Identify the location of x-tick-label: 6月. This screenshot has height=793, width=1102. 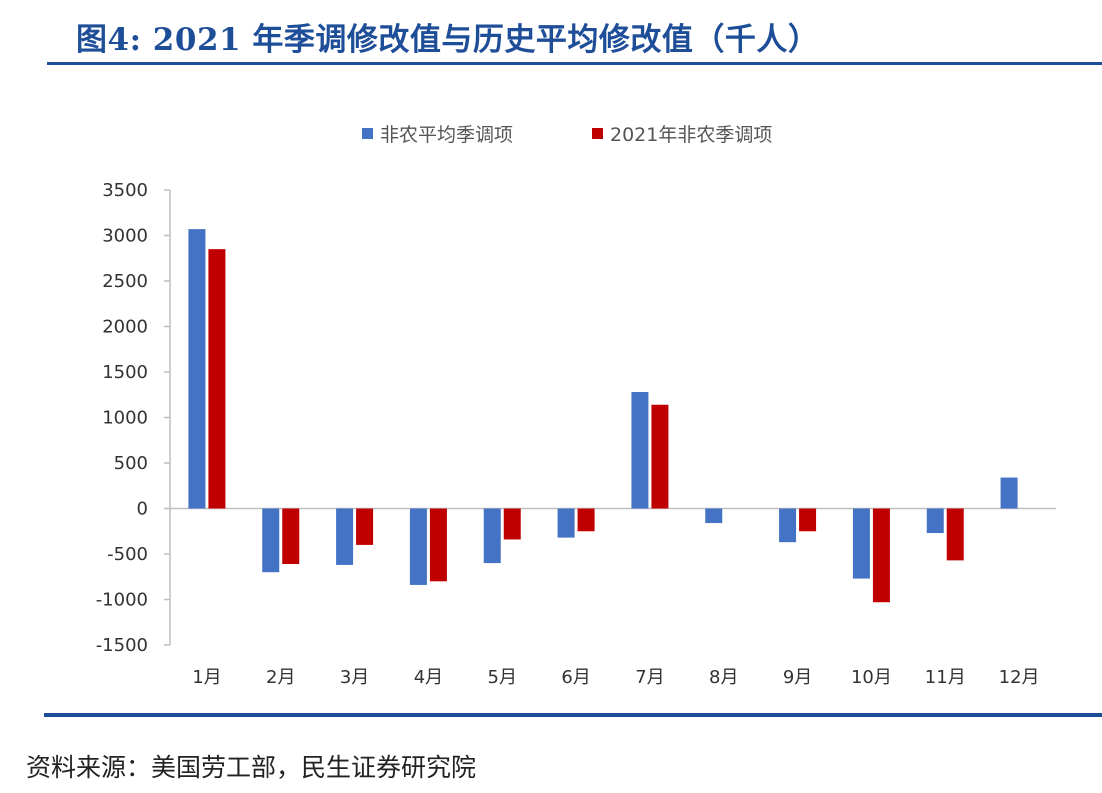
(575, 677).